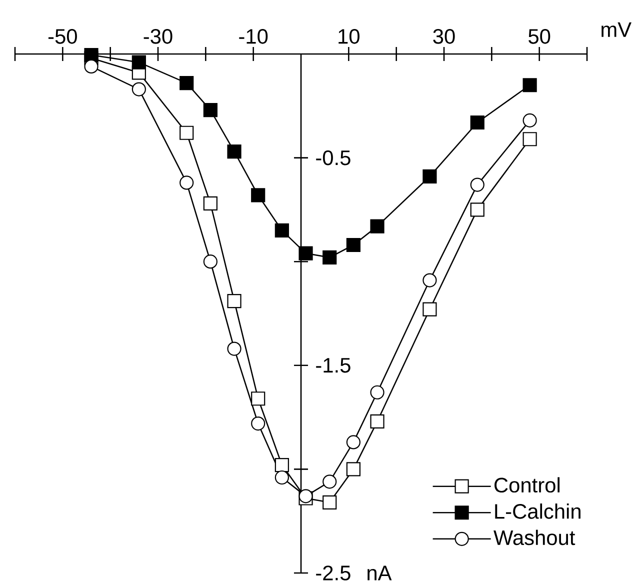 This screenshot has height=582, width=638. I want to click on x-tick-label: -50, so click(62, 36).